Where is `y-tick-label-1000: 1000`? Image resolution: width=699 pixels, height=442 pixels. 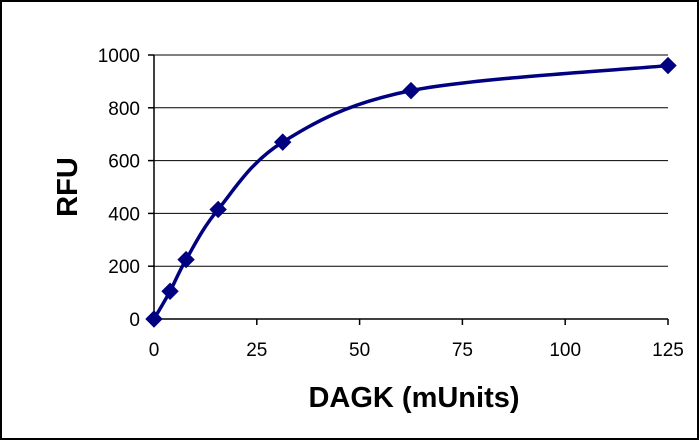
y-tick-label-1000: 1000 is located at coordinates (119, 56).